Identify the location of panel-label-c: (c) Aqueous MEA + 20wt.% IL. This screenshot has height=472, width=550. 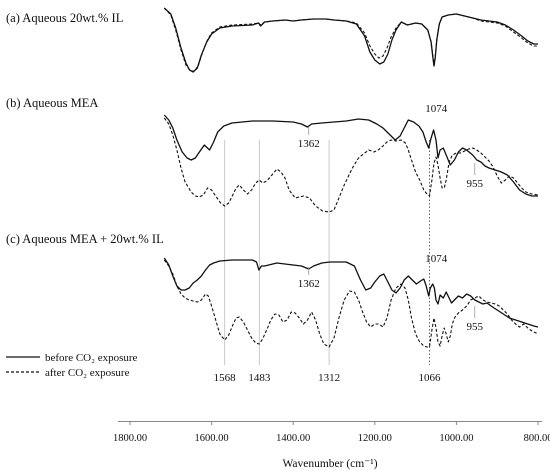
(85, 239).